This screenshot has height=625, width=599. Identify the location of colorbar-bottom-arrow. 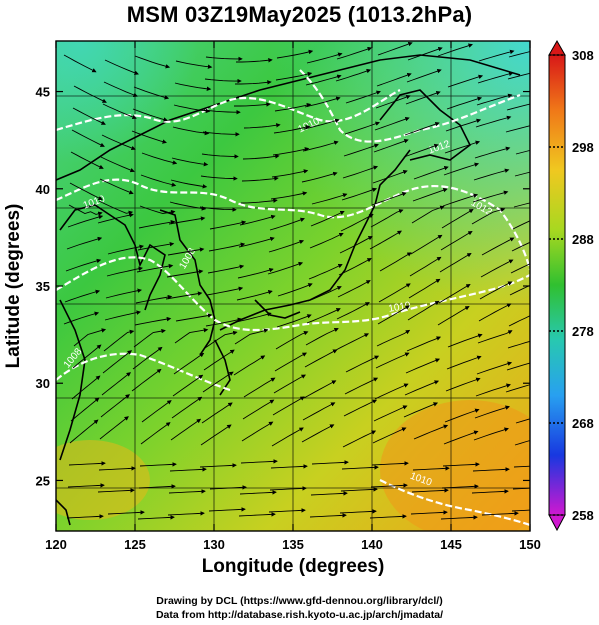
(557, 523).